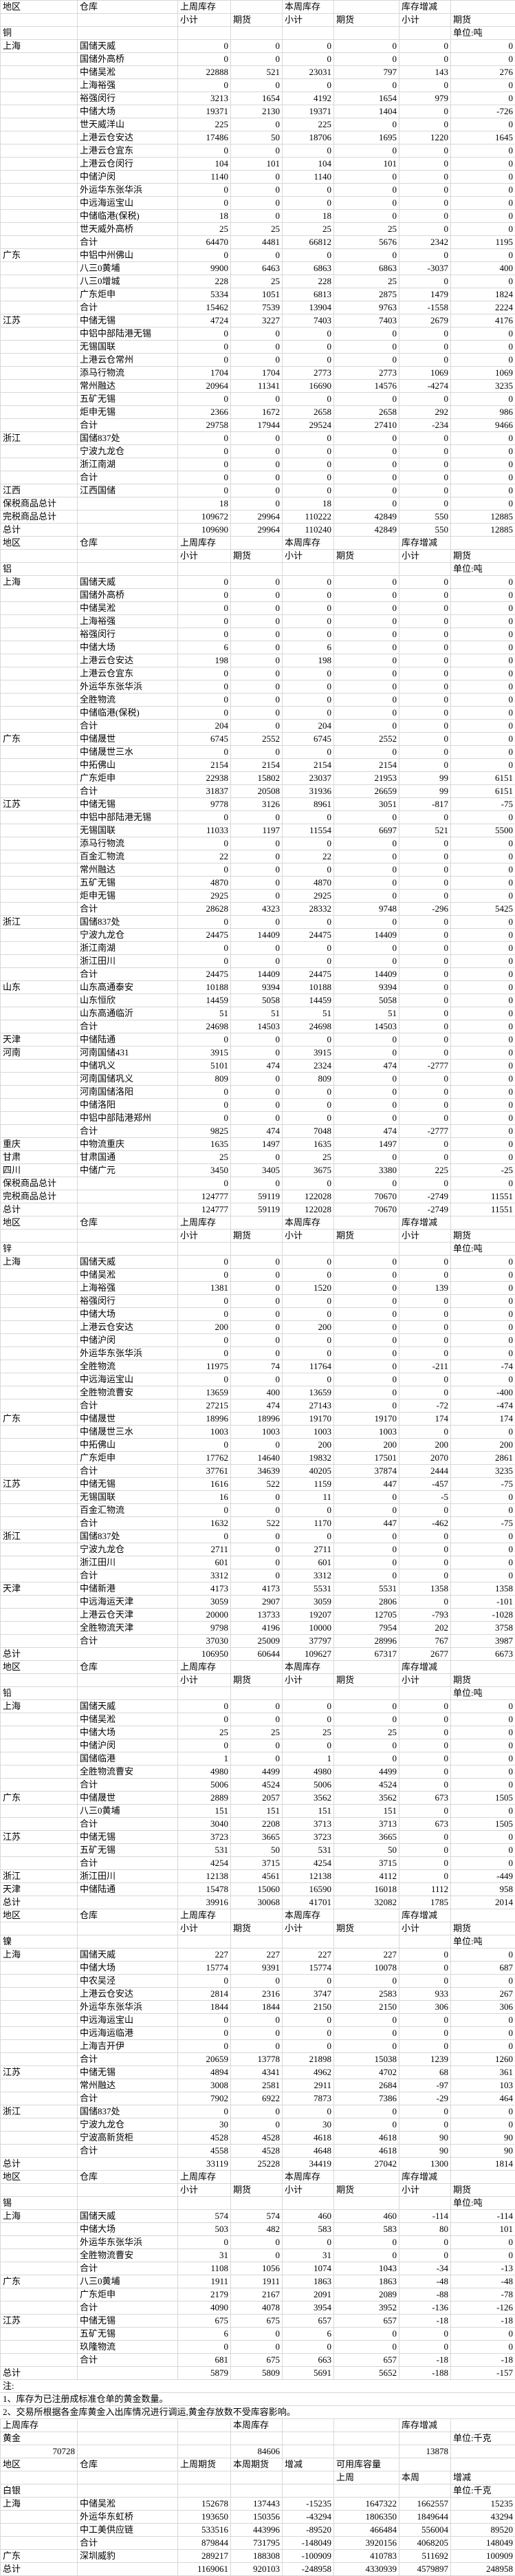 Image resolution: width=515 pixels, height=2576 pixels. I want to click on cell: 上周库存, so click(204, 1667).